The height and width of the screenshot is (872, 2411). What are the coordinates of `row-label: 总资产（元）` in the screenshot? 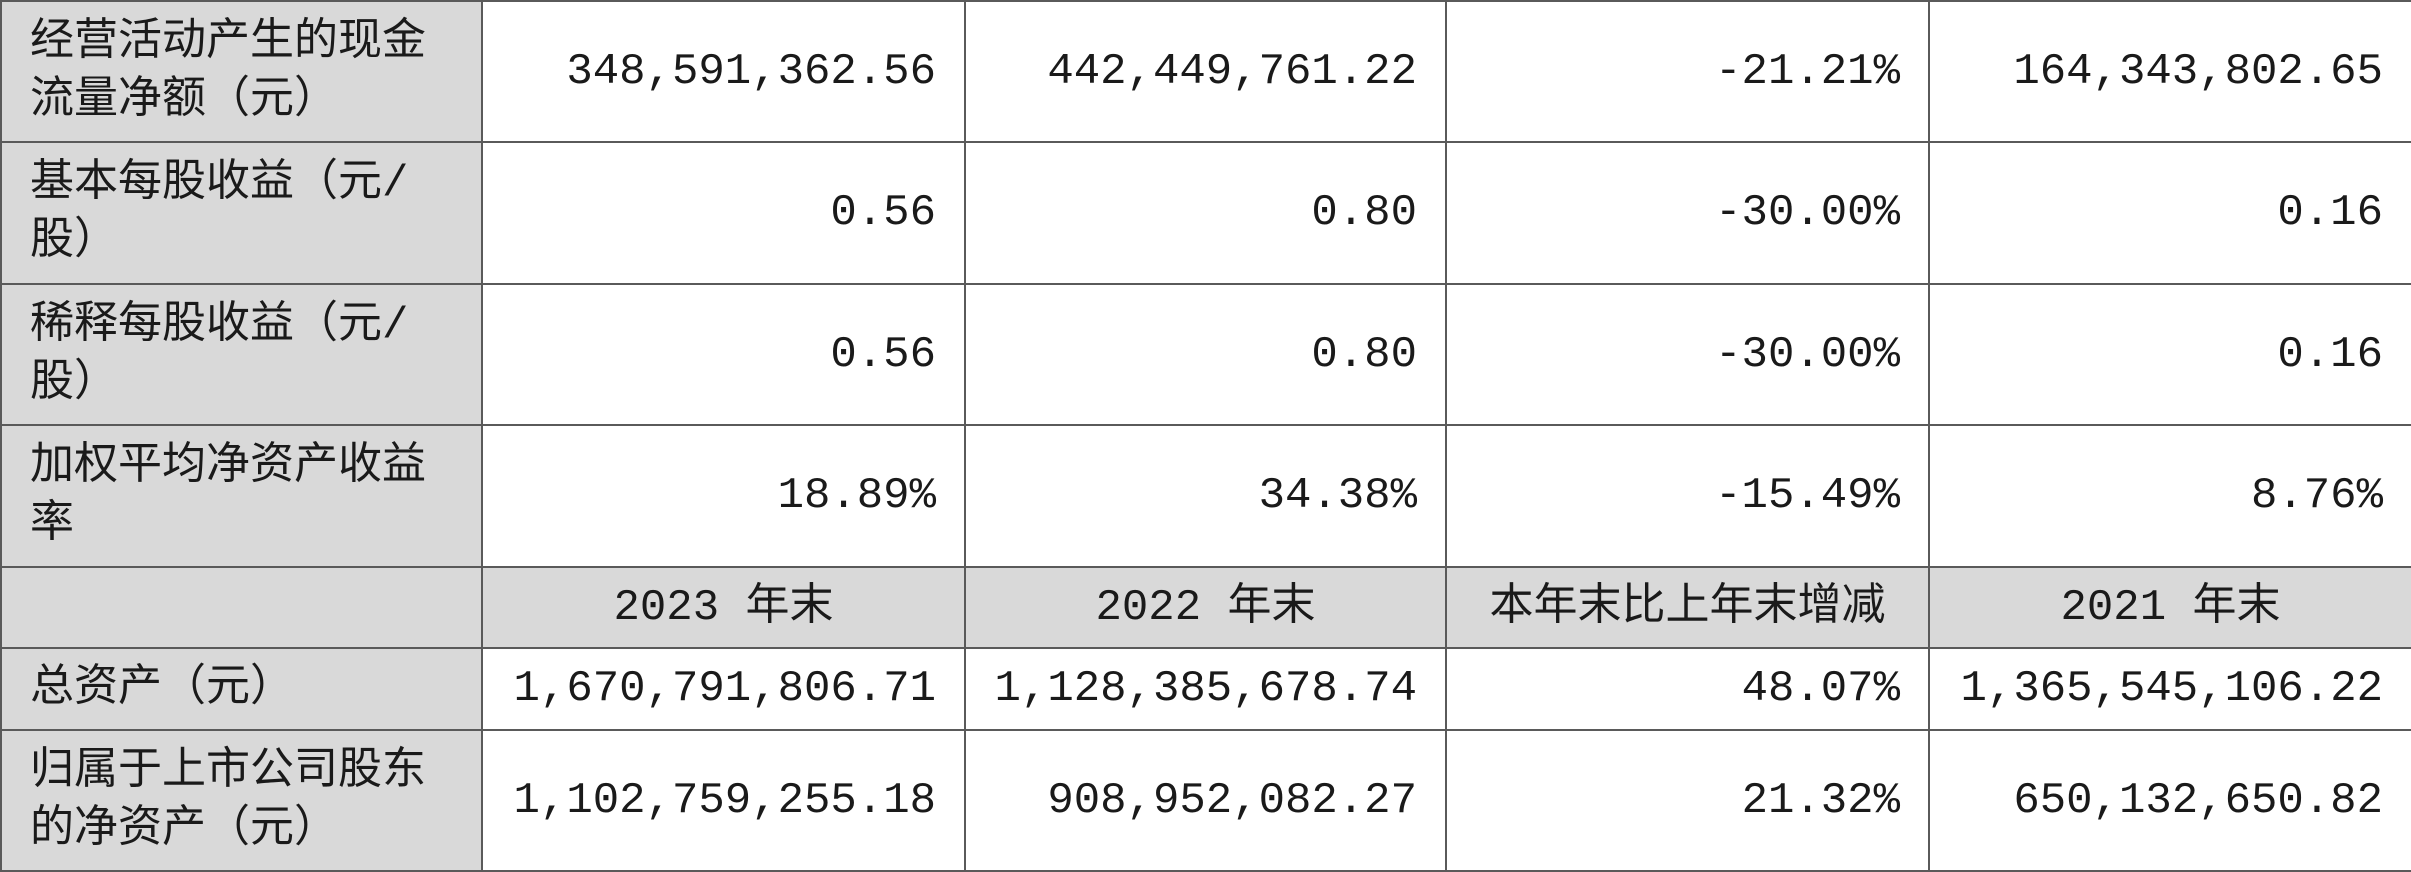 It's located at (241, 689).